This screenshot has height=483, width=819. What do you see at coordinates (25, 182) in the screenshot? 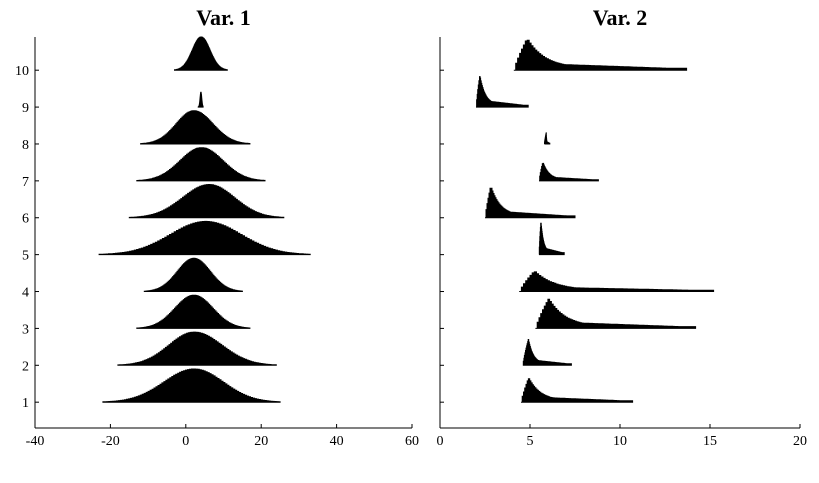
I see `y-tick-label: 7` at bounding box center [25, 182].